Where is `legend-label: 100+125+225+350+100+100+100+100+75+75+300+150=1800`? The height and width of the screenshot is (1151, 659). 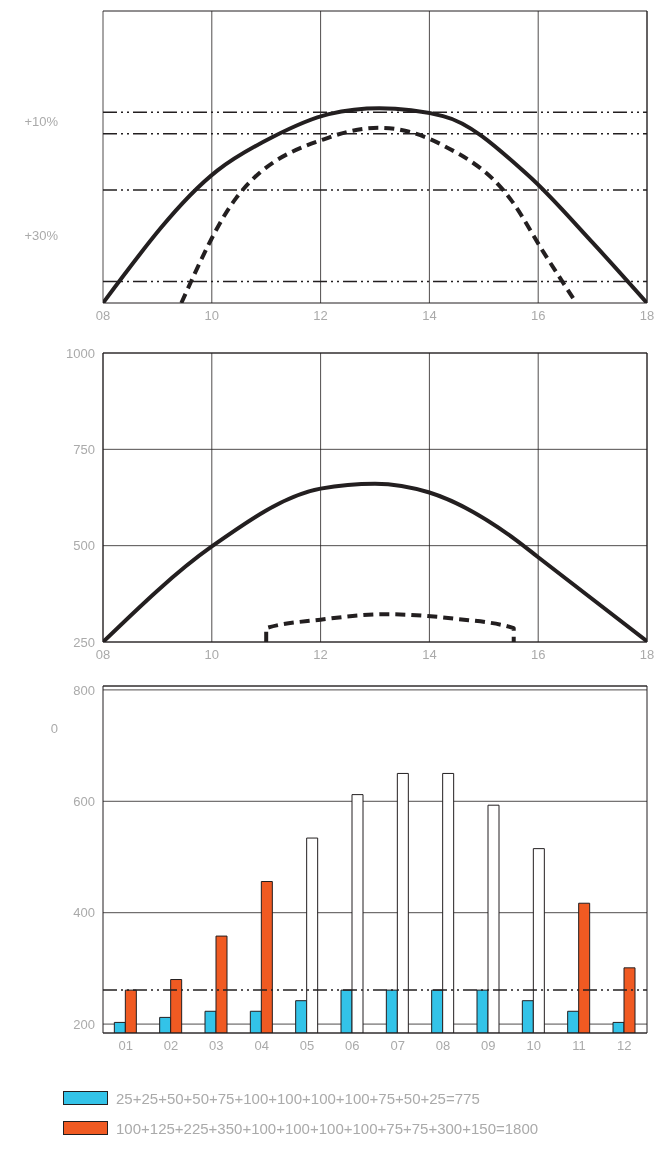
legend-label: 100+125+225+350+100+100+100+100+75+75+300+150=1800 is located at coordinates (327, 1128).